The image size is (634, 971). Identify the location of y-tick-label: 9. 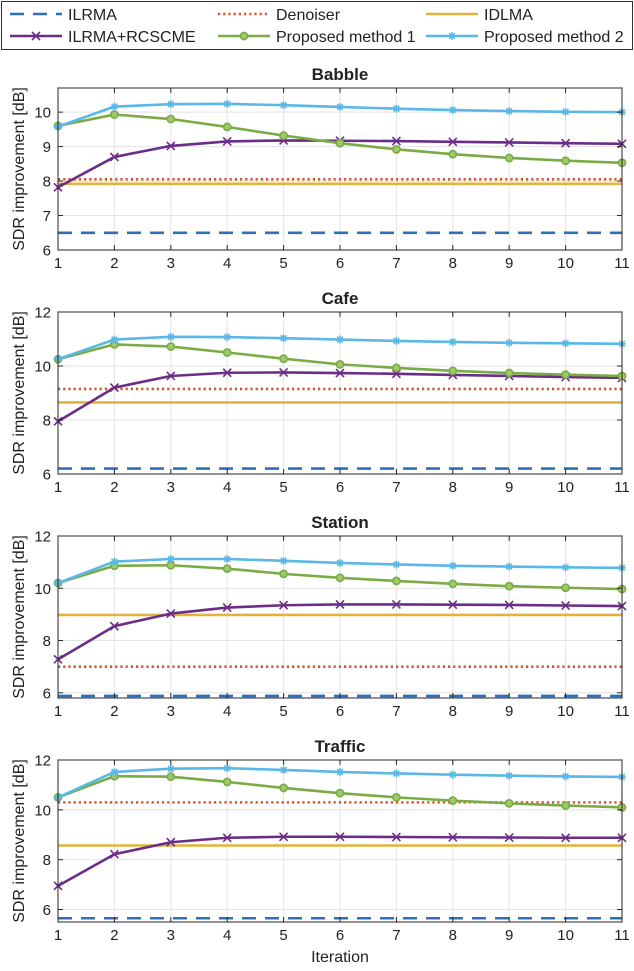
(47, 147).